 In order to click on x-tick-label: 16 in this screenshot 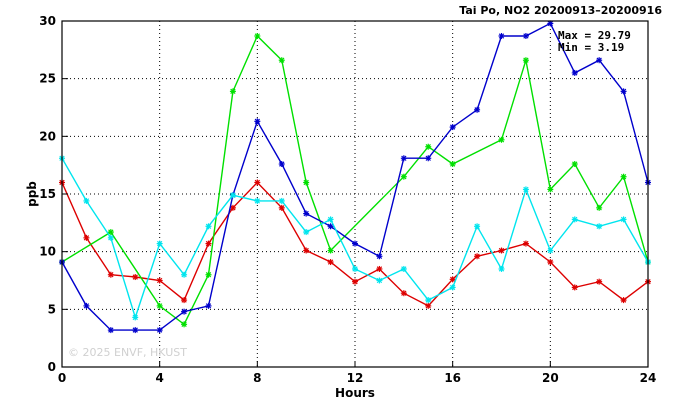, I will do `click(452, 378)`.